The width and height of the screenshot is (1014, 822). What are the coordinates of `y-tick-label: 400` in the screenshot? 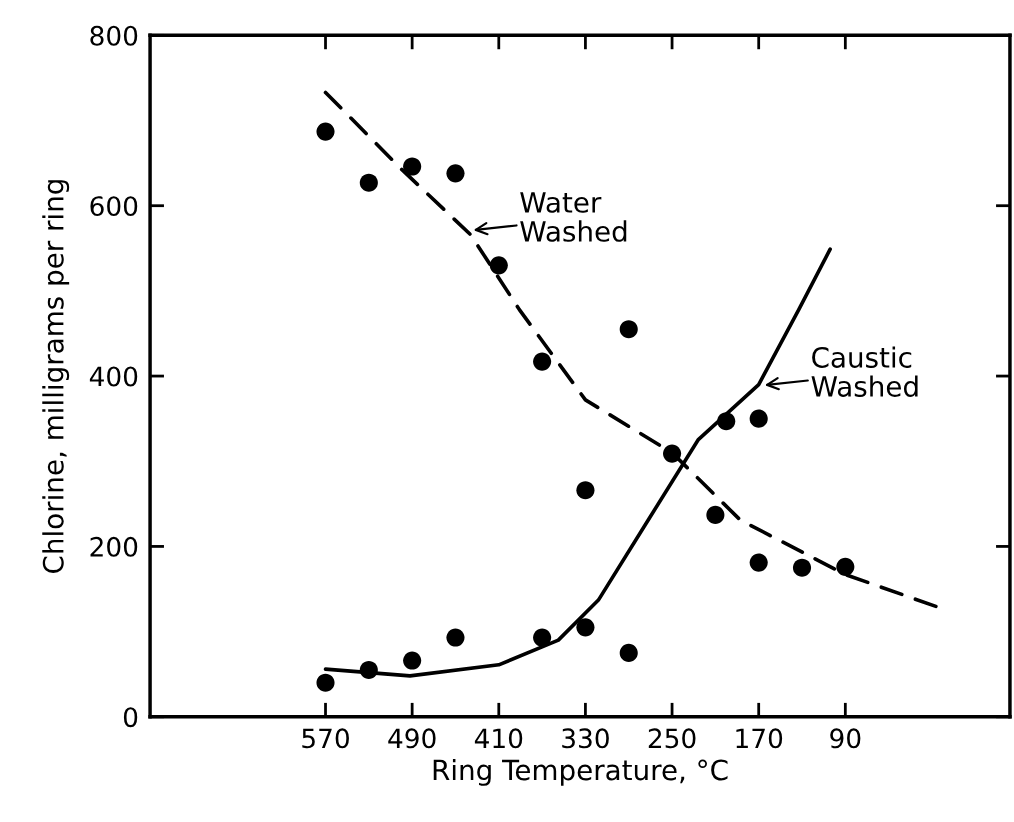 It's located at (113, 376).